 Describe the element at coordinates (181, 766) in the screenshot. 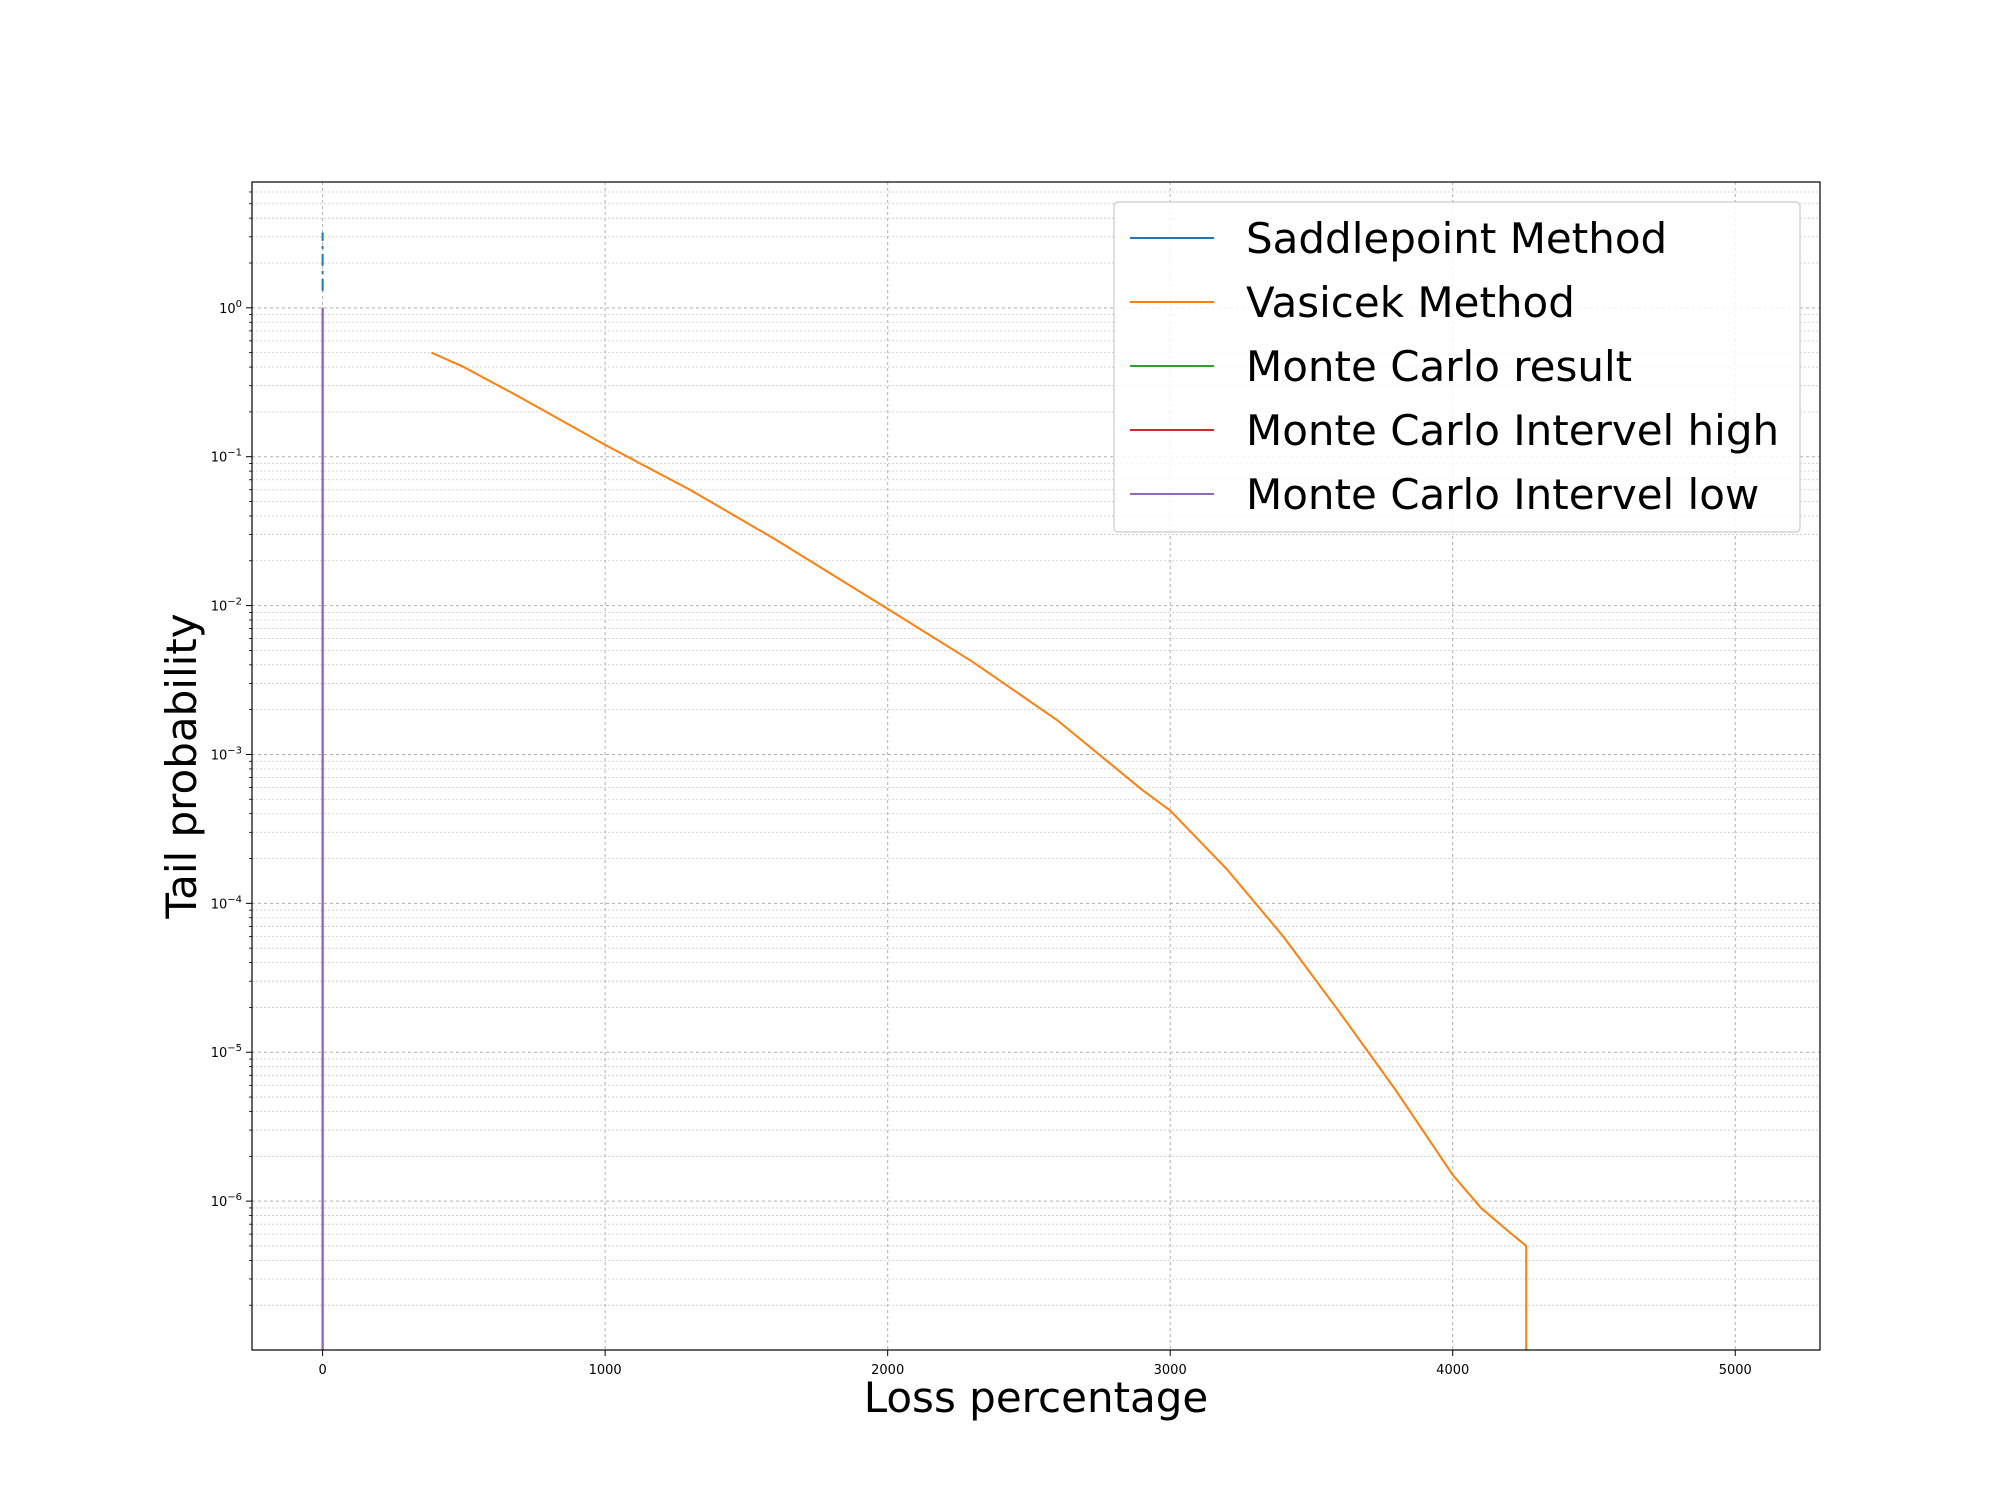

I see `y-axis-title: Tail probability` at that location.